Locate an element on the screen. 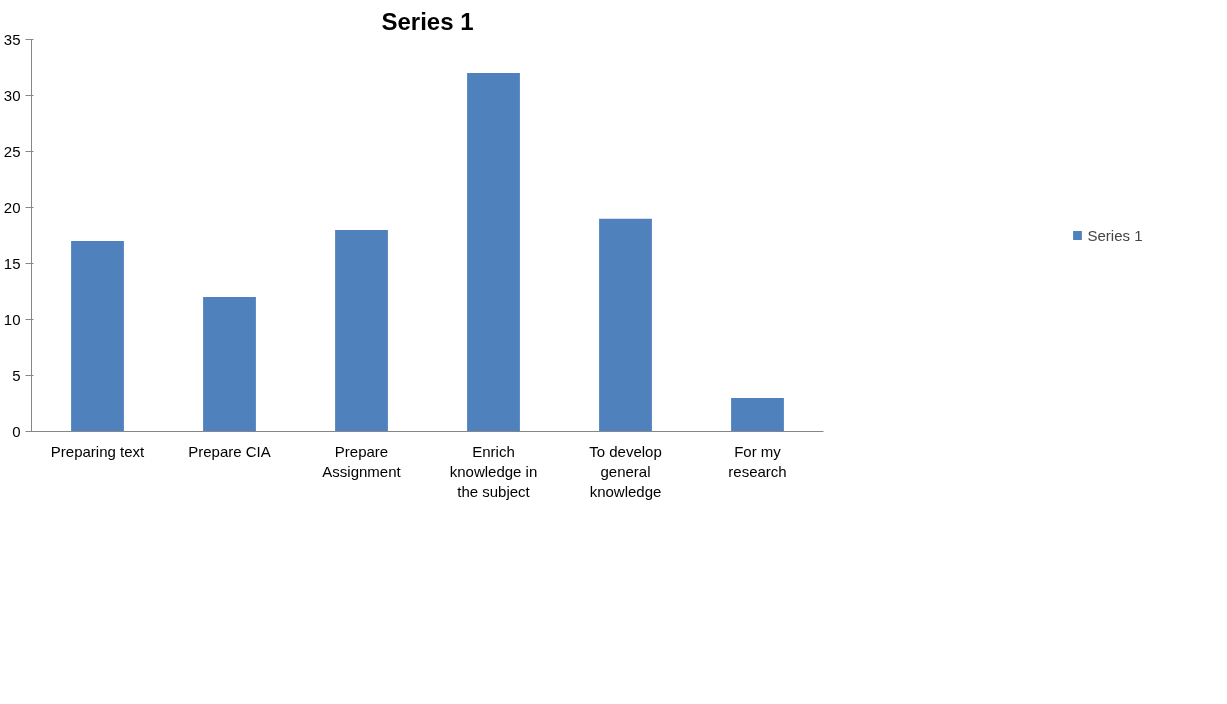 Image resolution: width=1227 pixels, height=704 pixels. x-tick-label: To develop general knowledge is located at coordinates (625, 471).